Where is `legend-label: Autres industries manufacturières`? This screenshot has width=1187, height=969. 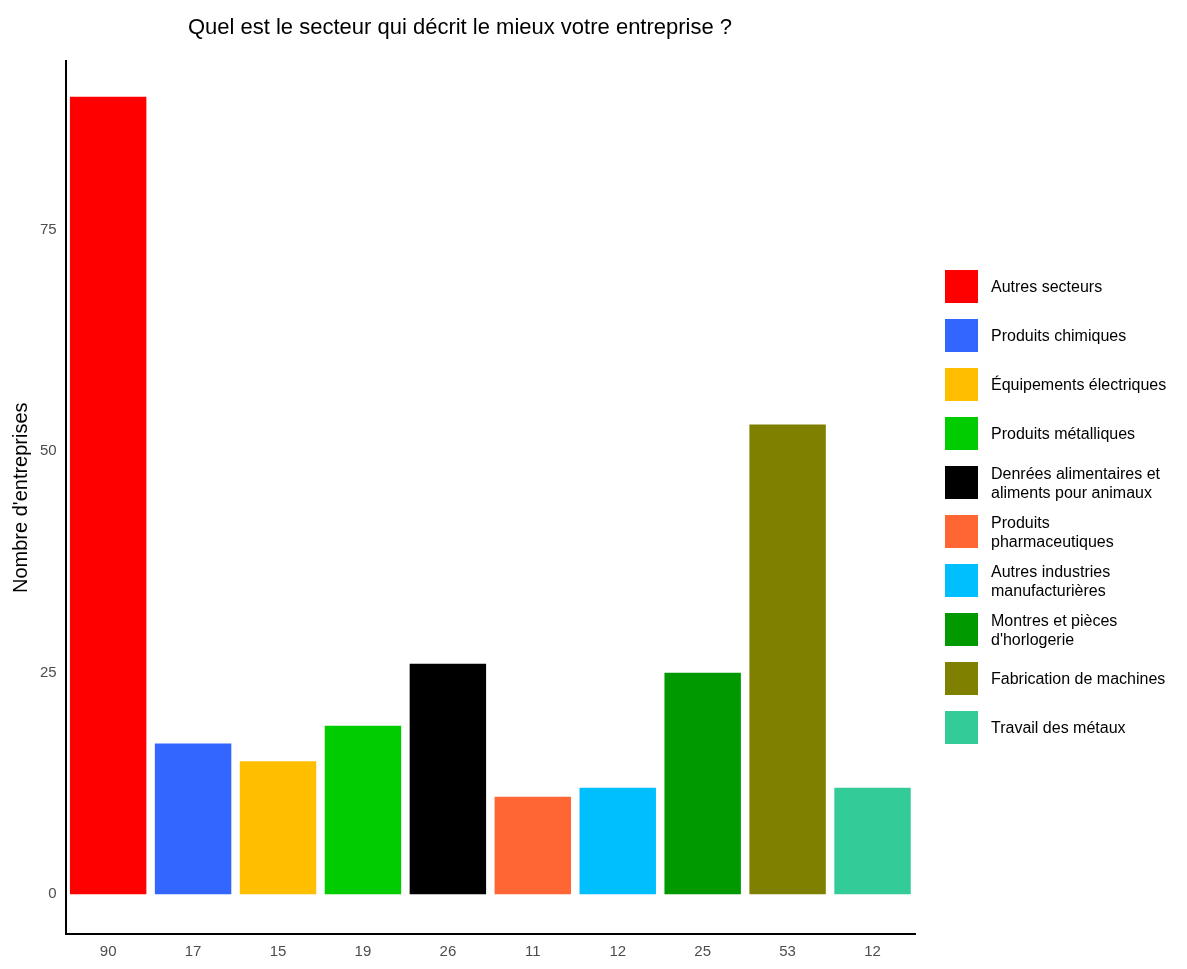 legend-label: Autres industries manufacturières is located at coordinates (1051, 580).